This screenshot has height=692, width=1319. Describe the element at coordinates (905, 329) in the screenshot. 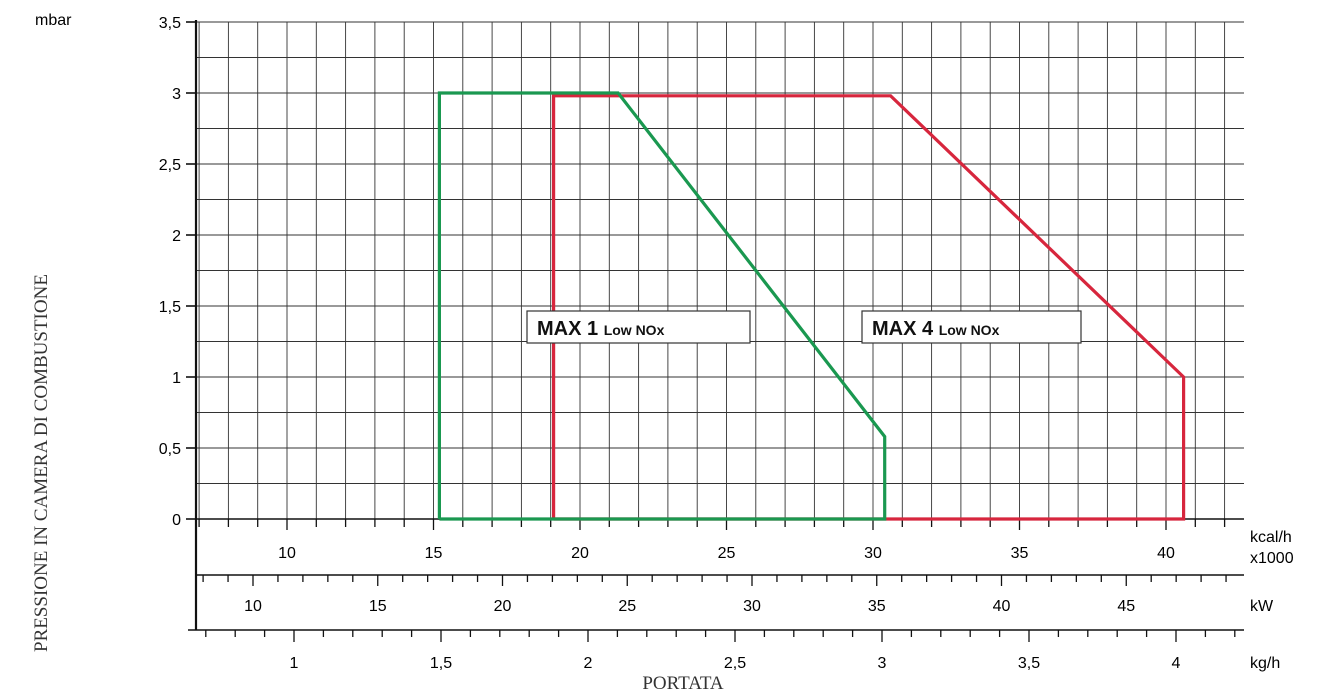

I see `legend-label-main: MAX 4` at that location.